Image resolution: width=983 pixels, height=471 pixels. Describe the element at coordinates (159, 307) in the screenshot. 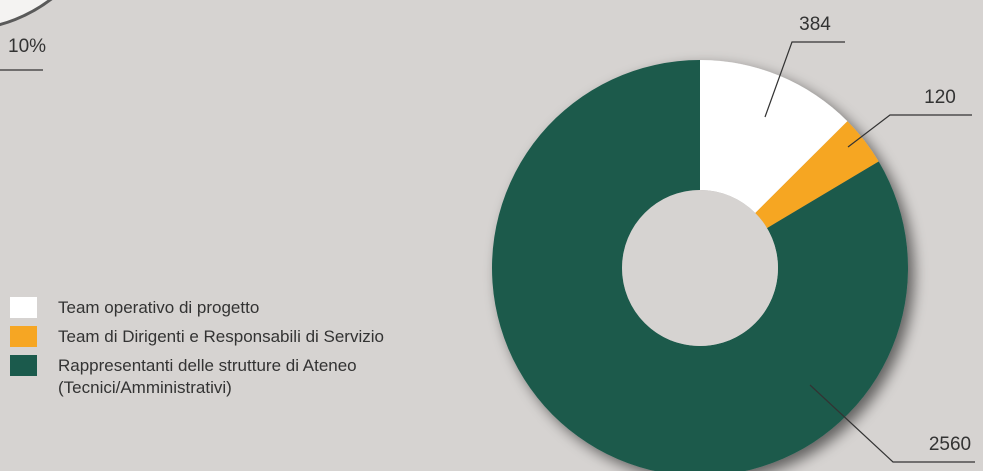

I see `legend-label: Team operativo di progetto` at that location.